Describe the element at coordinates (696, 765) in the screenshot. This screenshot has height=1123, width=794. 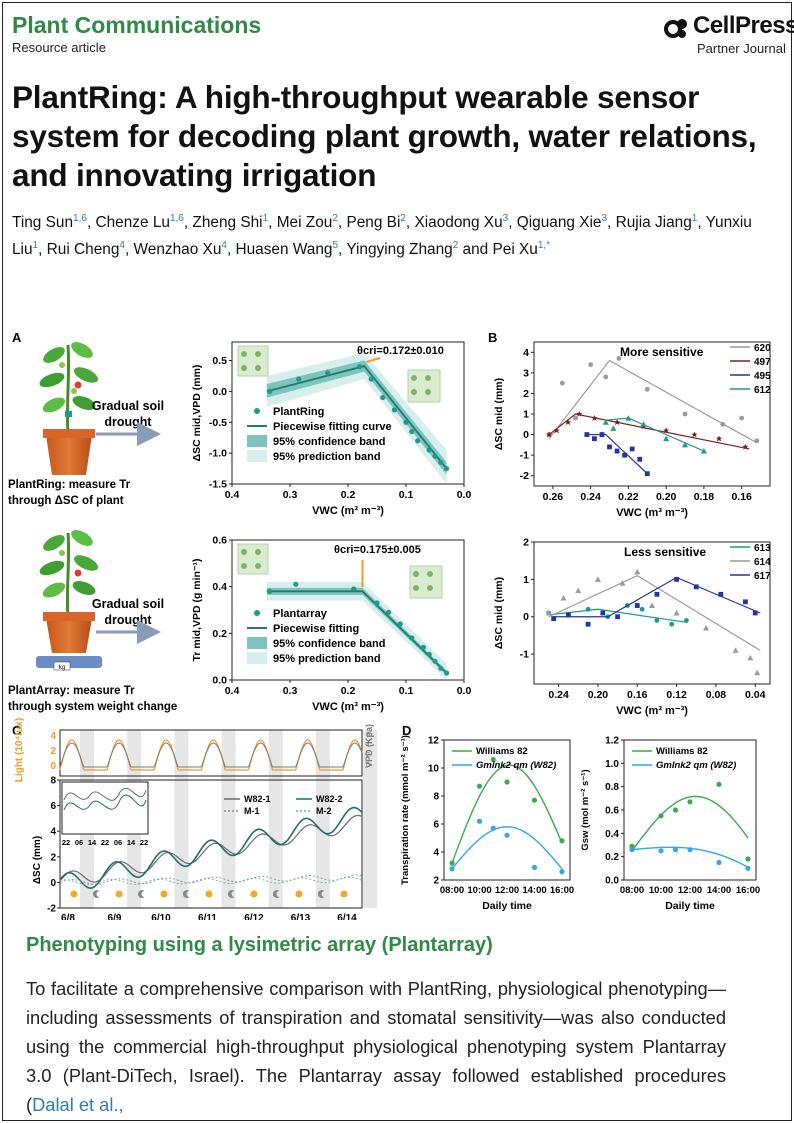
I see `legend-label: GmInk2 qm (W82)` at that location.